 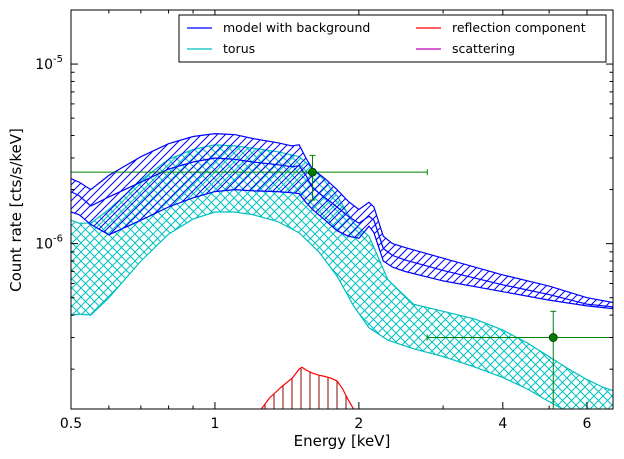 I want to click on legend-label-reflection: reflection component, so click(x=519, y=27).